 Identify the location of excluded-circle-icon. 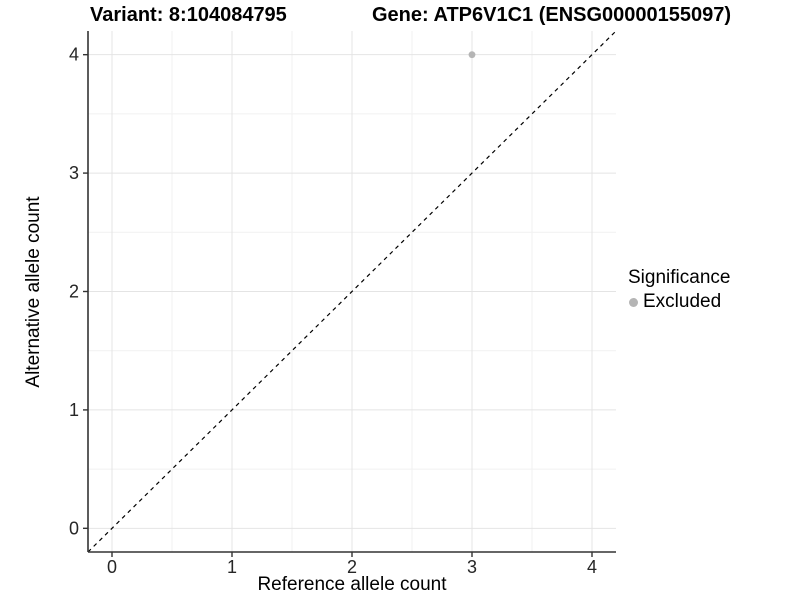
(633, 302).